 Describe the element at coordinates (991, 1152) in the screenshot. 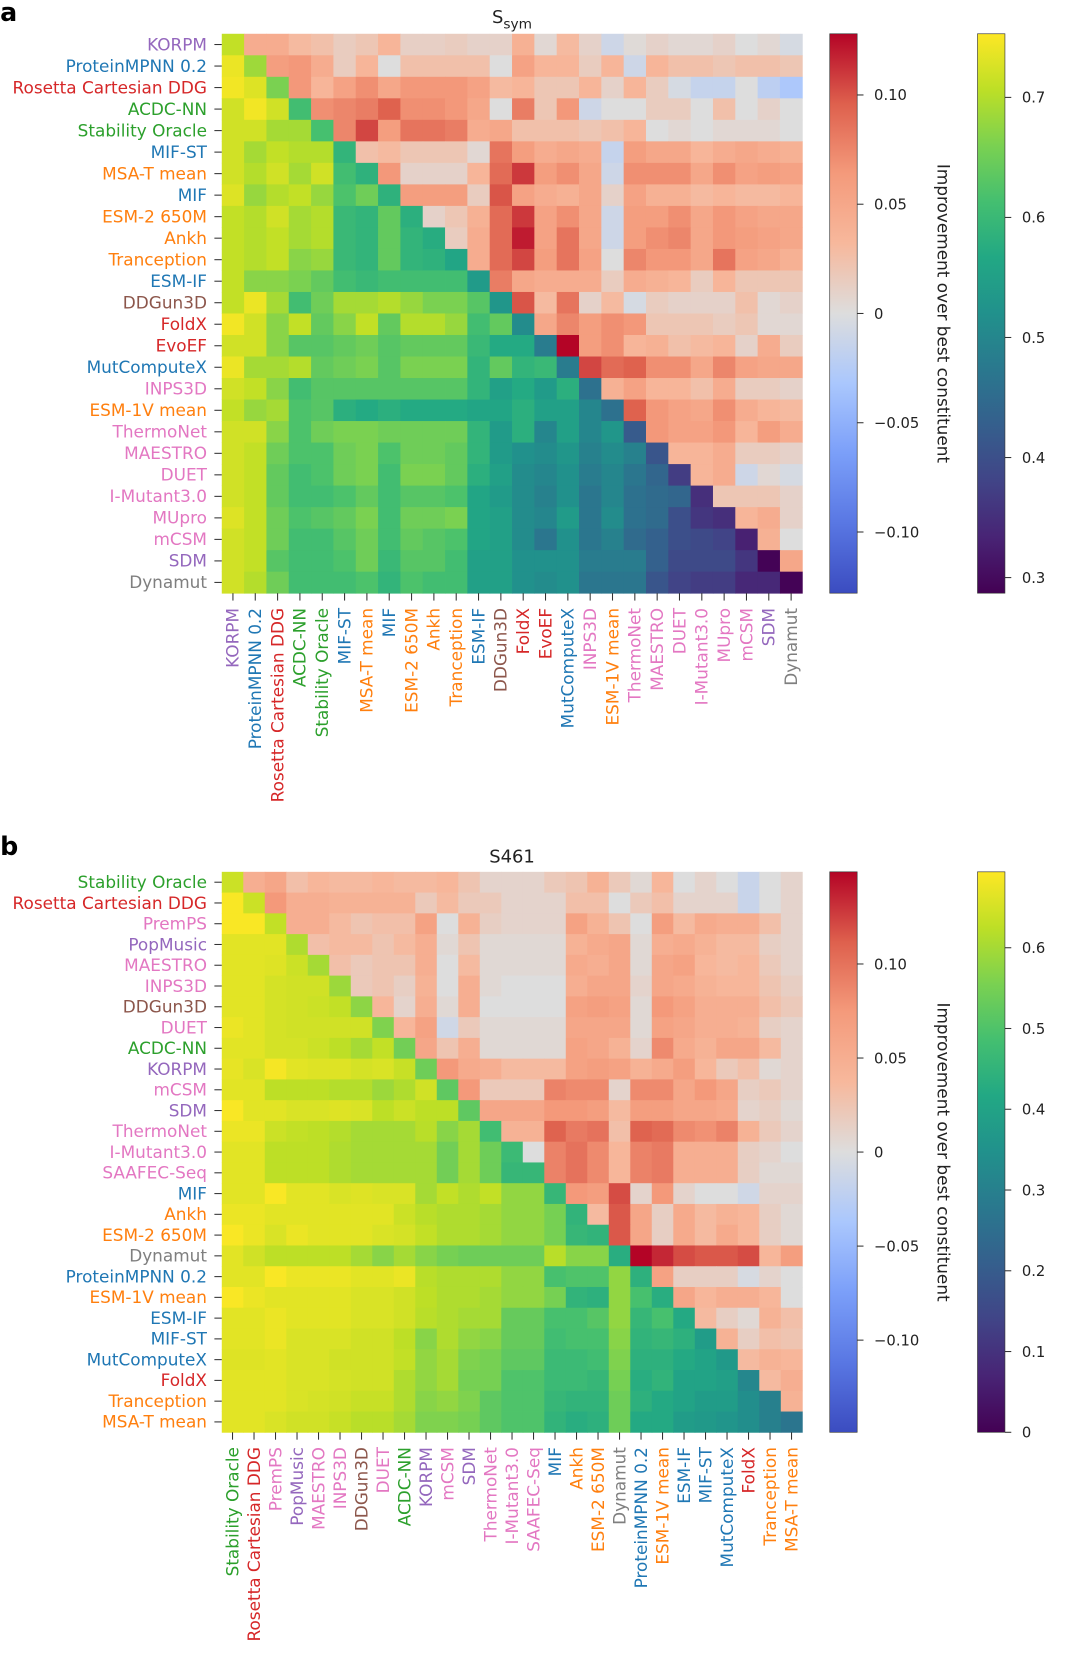

I see `colorbar-max-rho` at that location.